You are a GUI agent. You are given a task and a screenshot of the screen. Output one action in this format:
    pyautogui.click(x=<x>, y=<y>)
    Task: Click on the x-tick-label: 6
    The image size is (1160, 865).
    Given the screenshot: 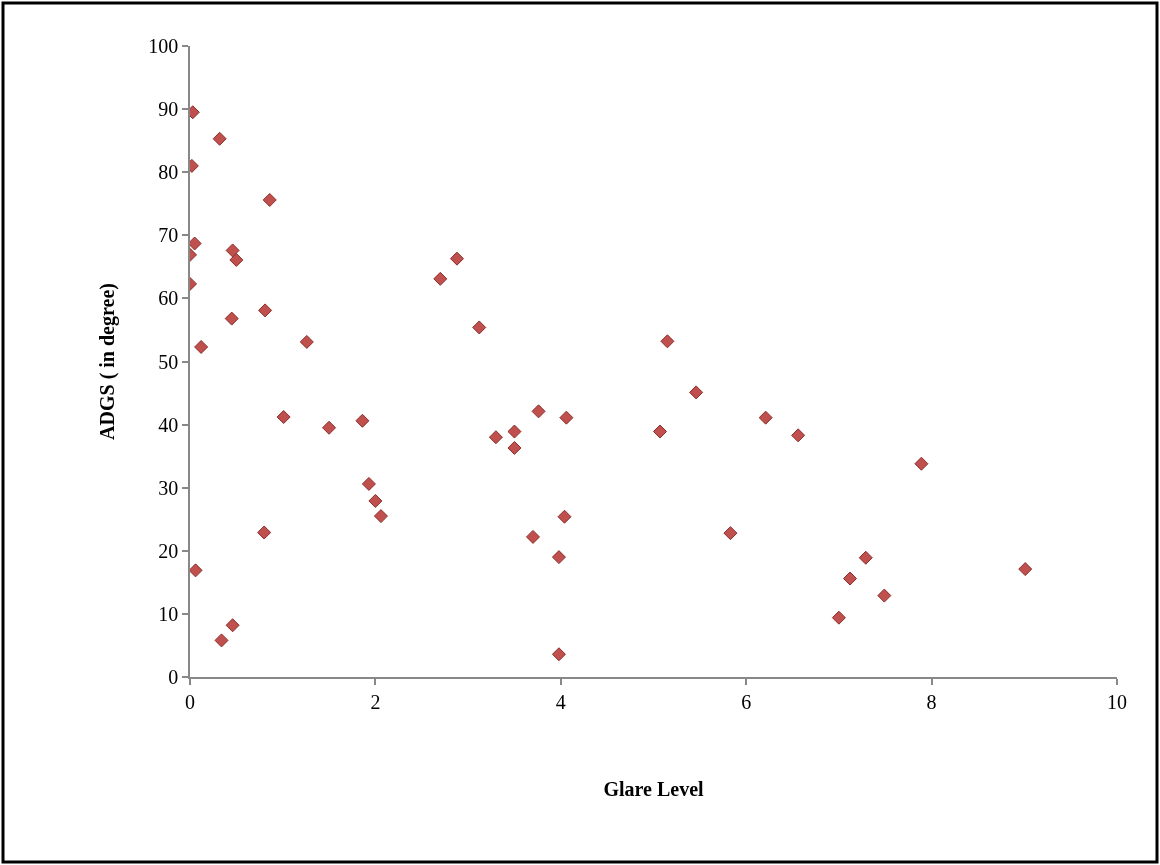 What is the action you would take?
    pyautogui.click(x=746, y=701)
    